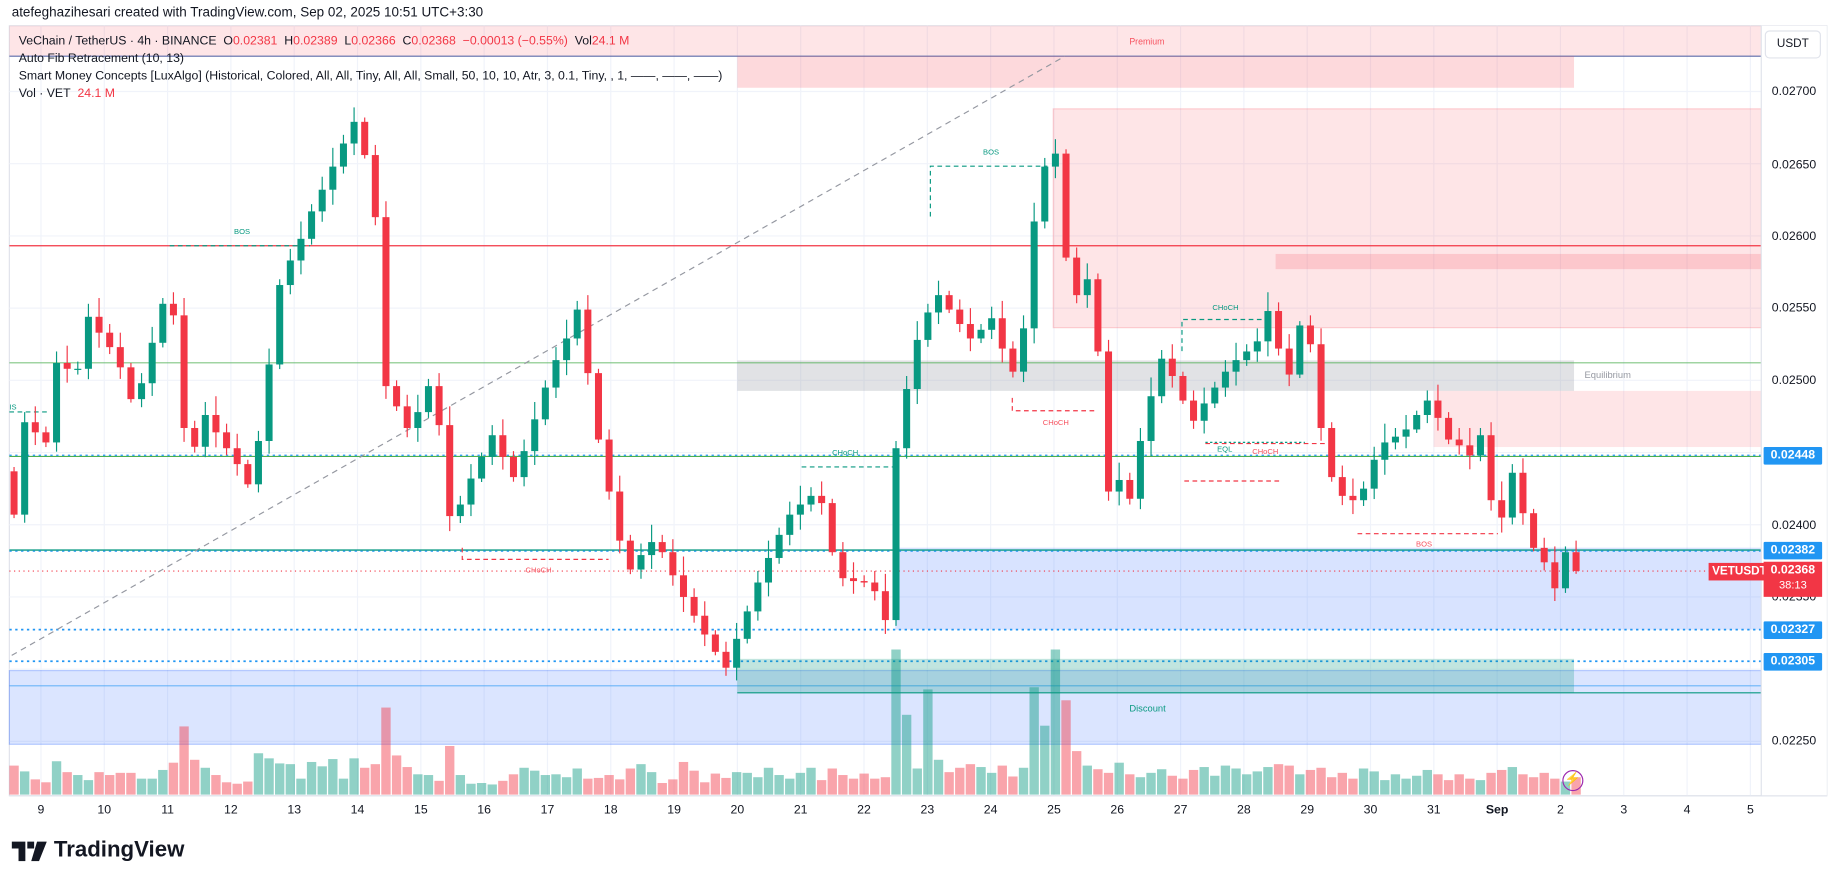 This screenshot has height=884, width=1835. I want to click on volume-value: 24.1 M, so click(610, 40).